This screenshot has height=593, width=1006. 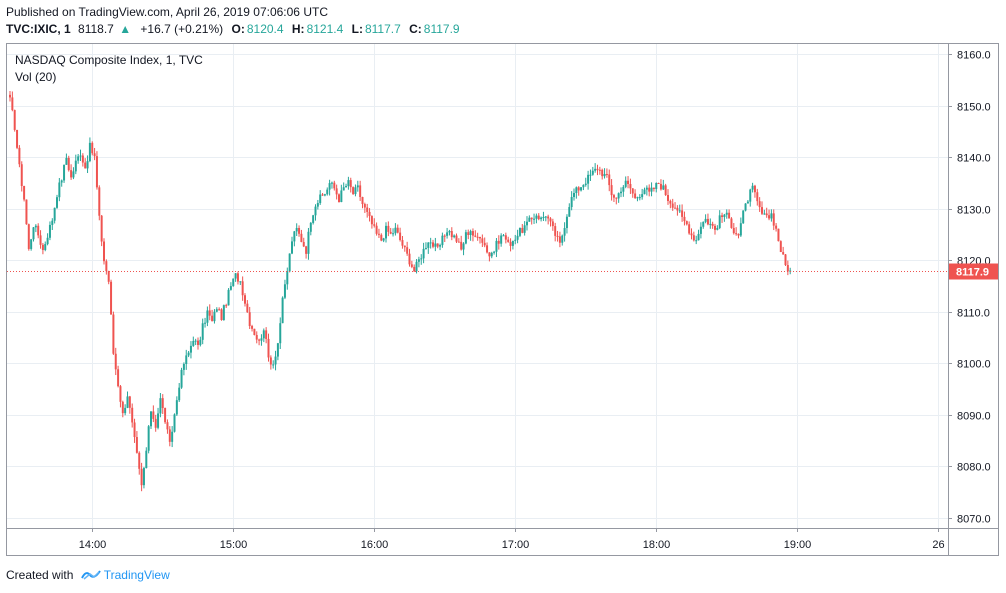 I want to click on last-price-tag-label: 8117.9, so click(x=972, y=273).